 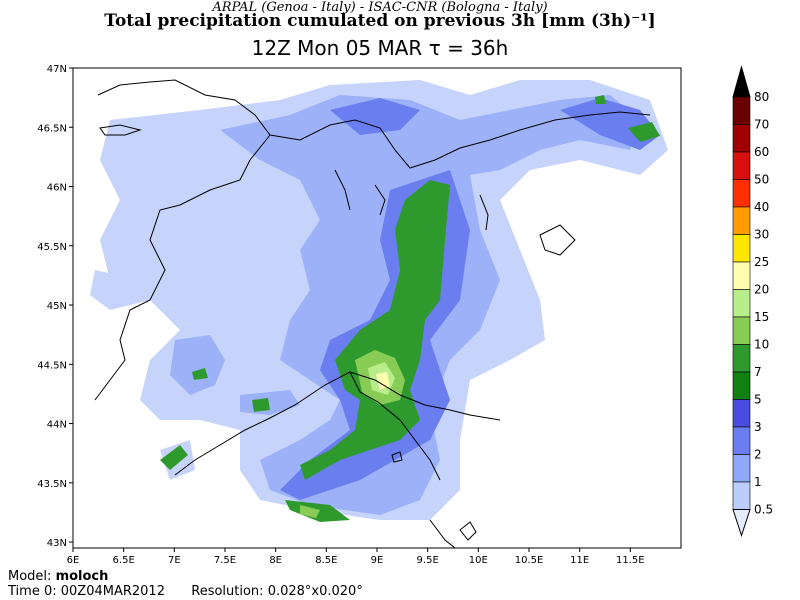 I want to click on dalmatian-coast, so click(x=557, y=240).